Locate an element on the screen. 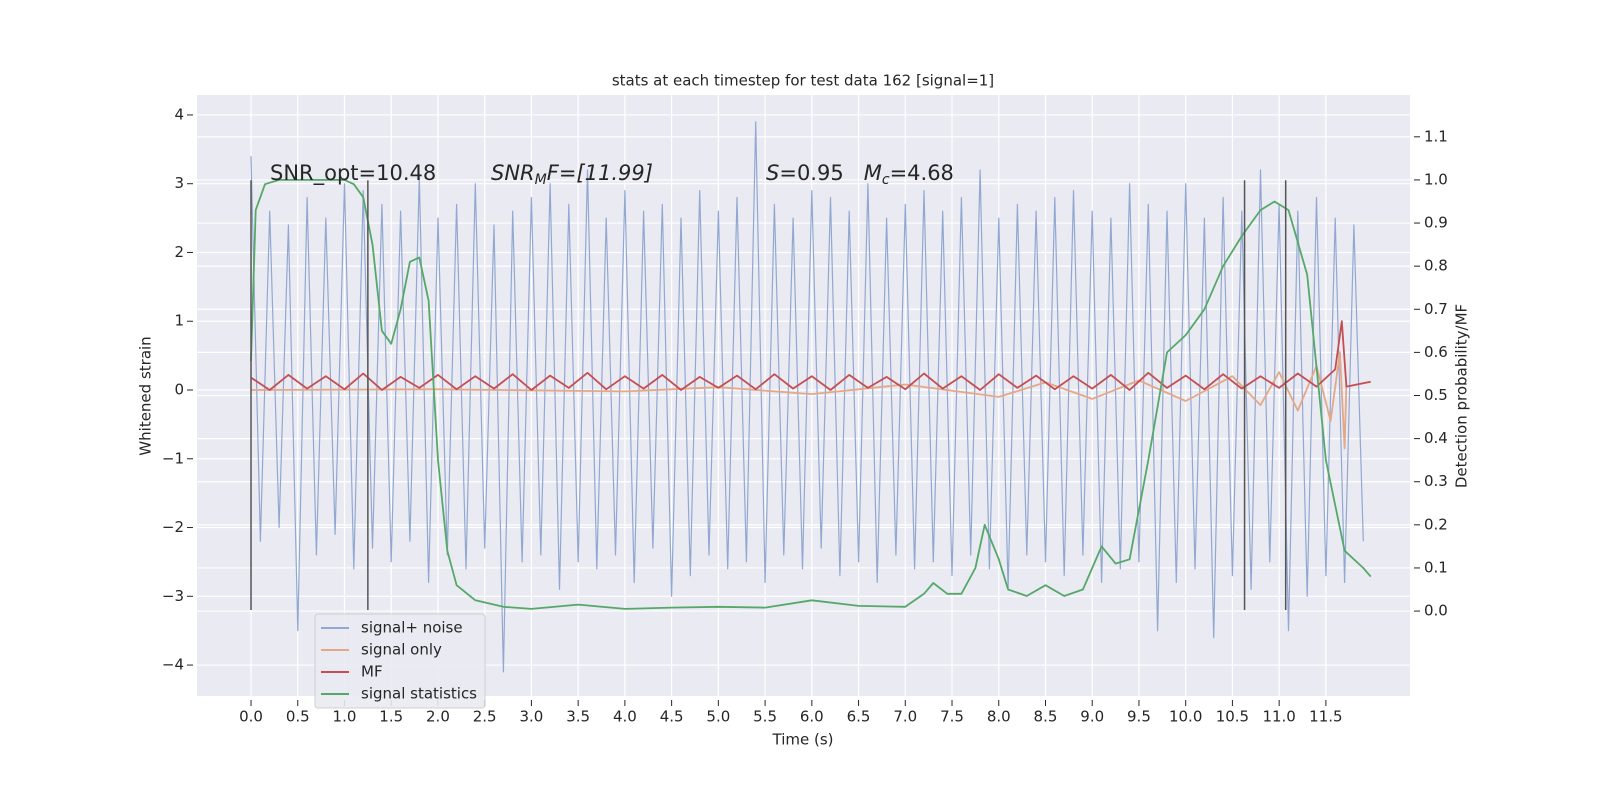  x-tick-label: 3.5 is located at coordinates (578, 717).